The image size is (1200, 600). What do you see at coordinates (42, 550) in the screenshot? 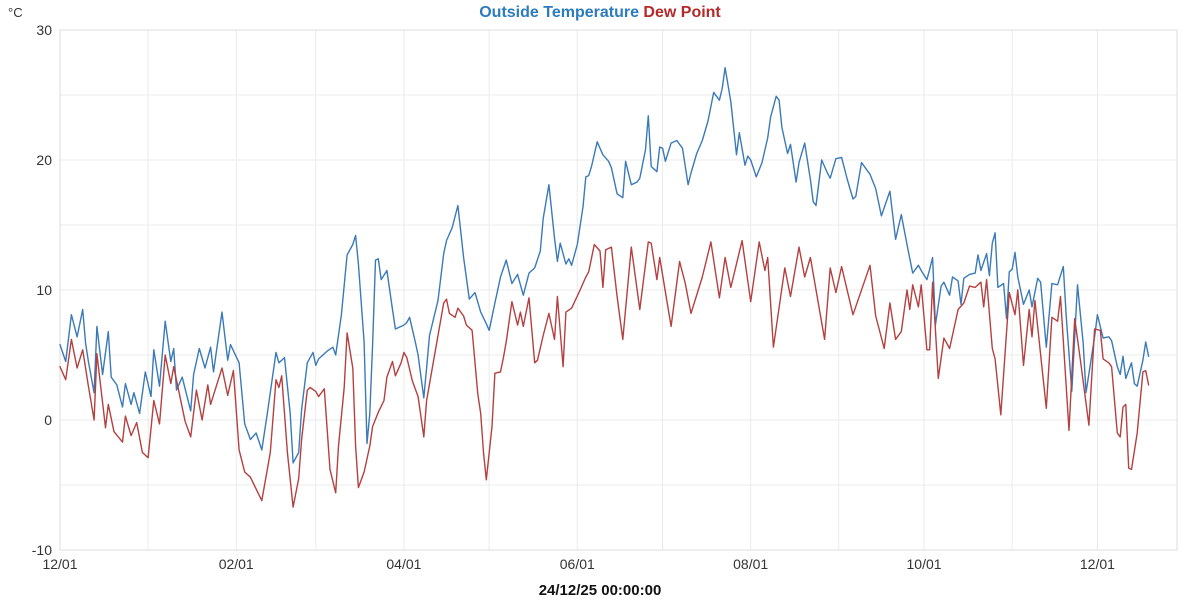
I see `y-tick-label: -10` at bounding box center [42, 550].